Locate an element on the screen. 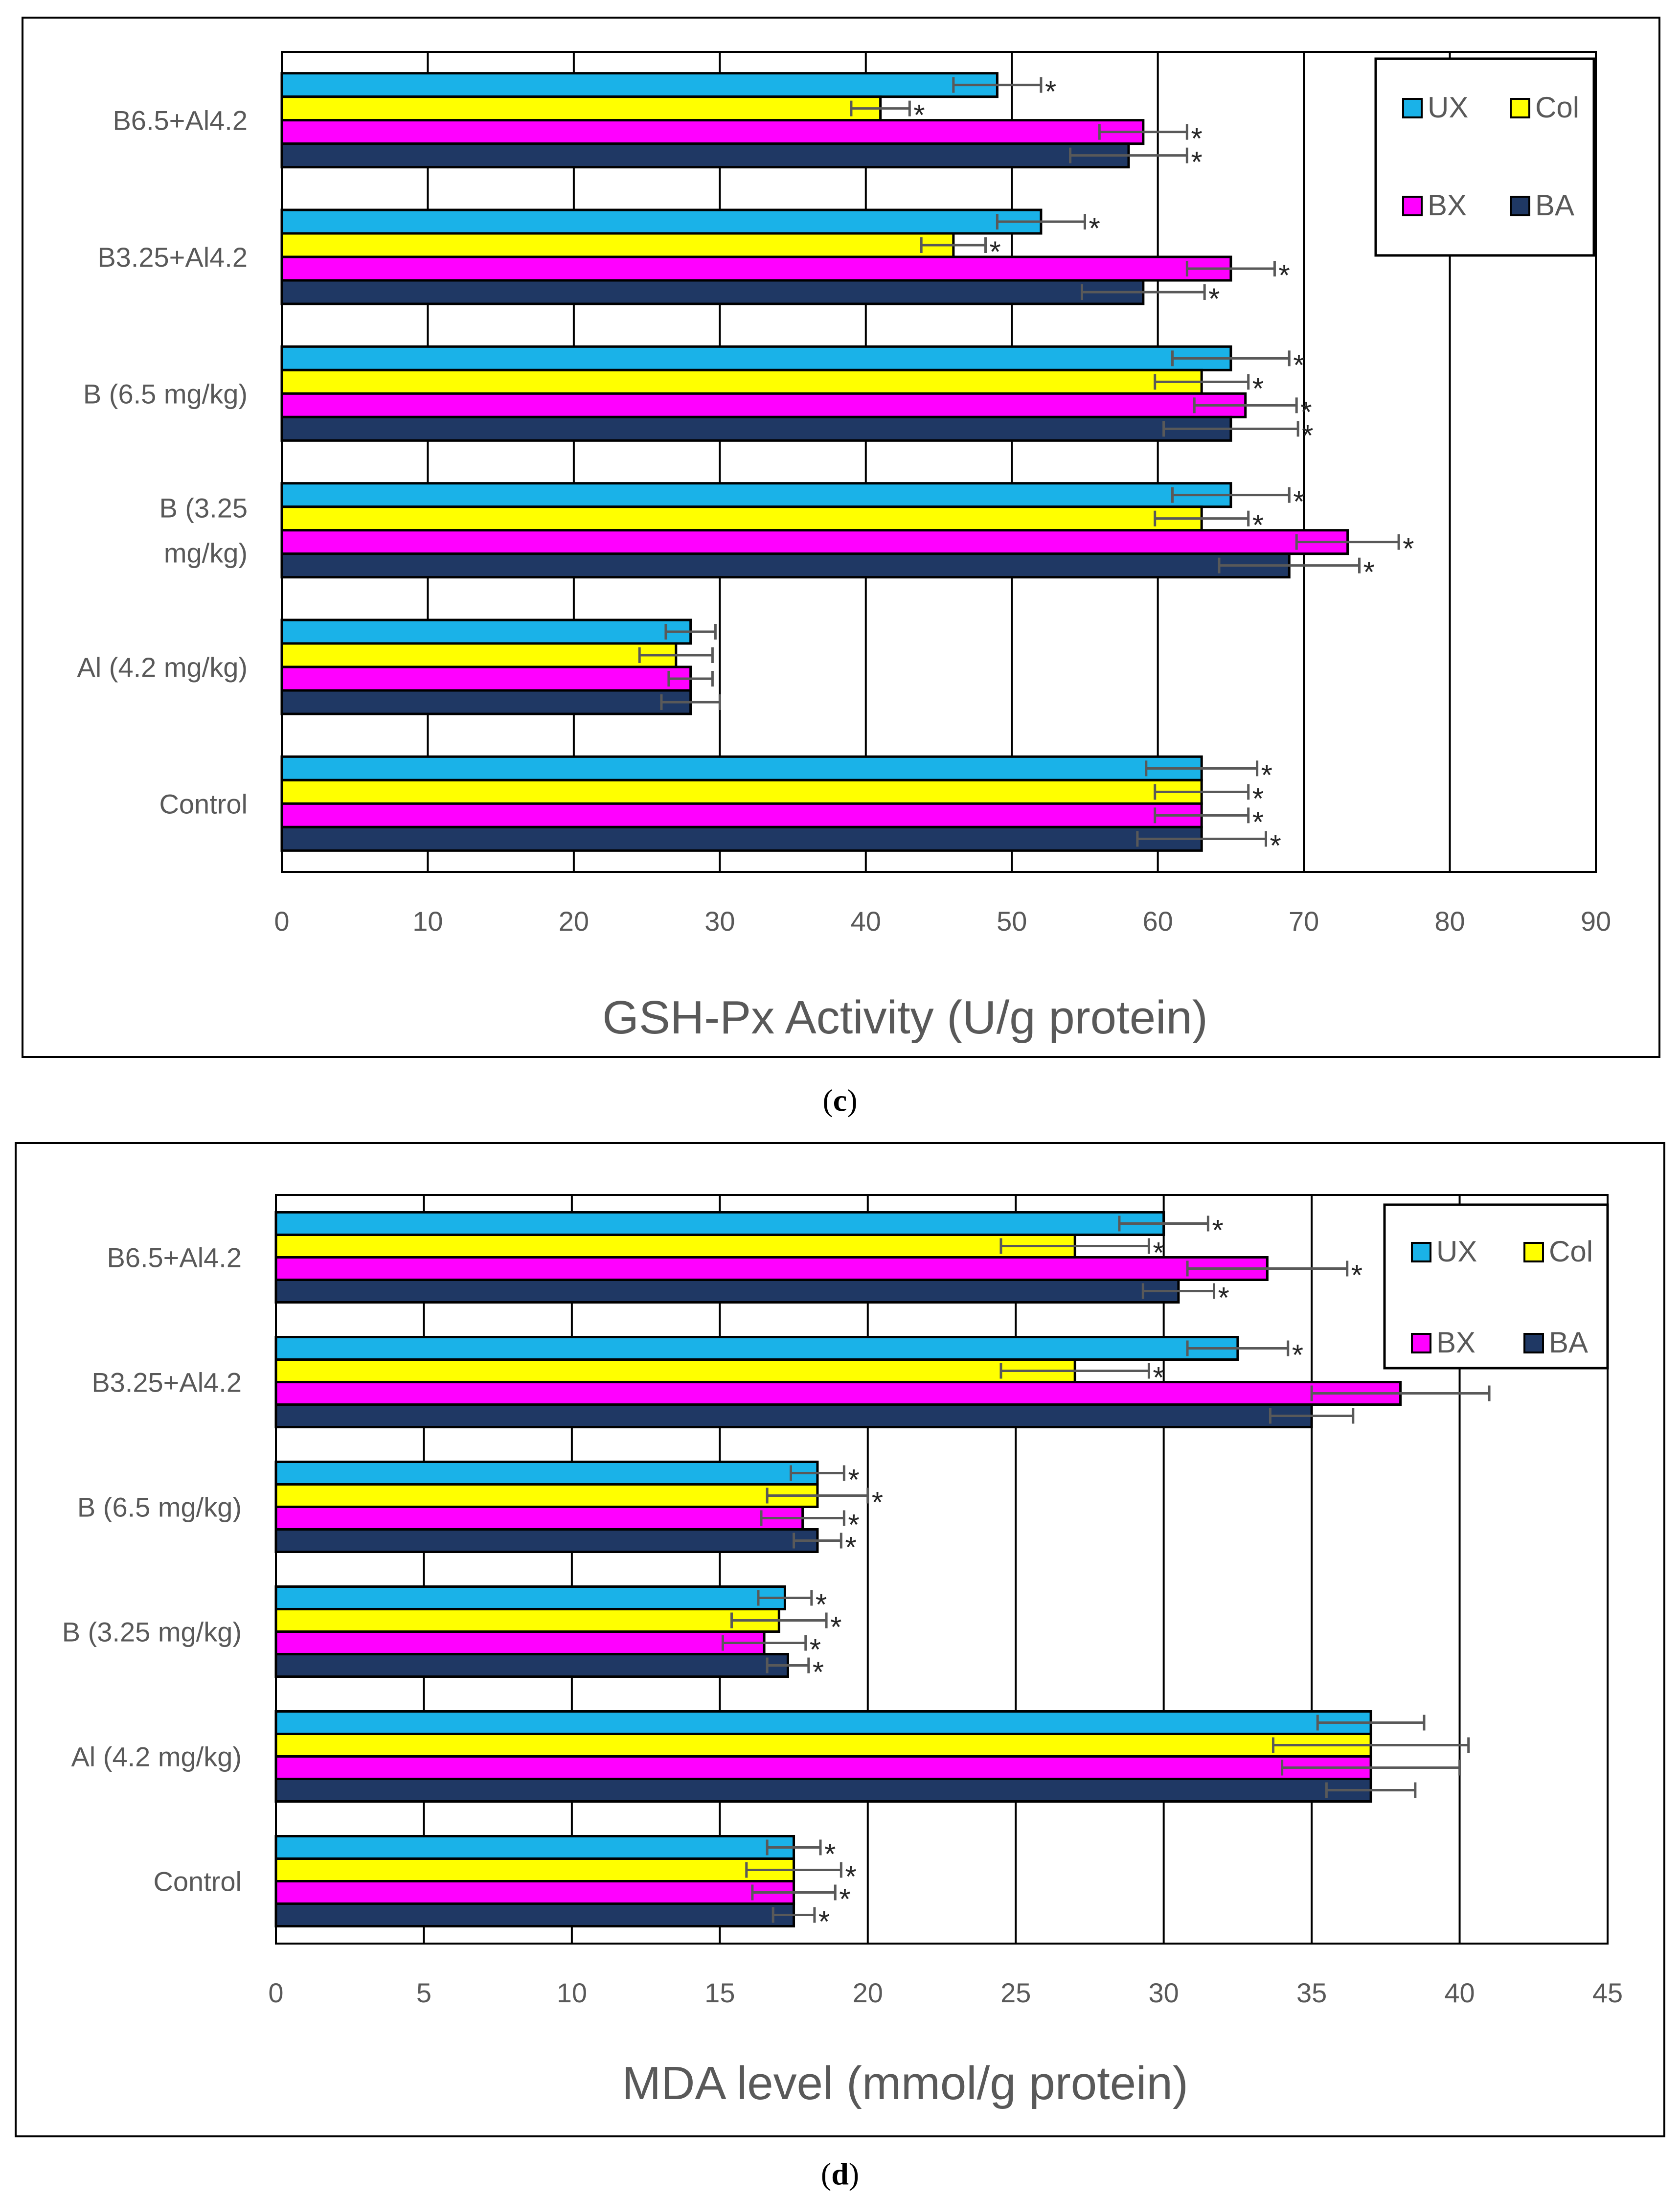  caption-d-letter: d is located at coordinates (840, 2173).